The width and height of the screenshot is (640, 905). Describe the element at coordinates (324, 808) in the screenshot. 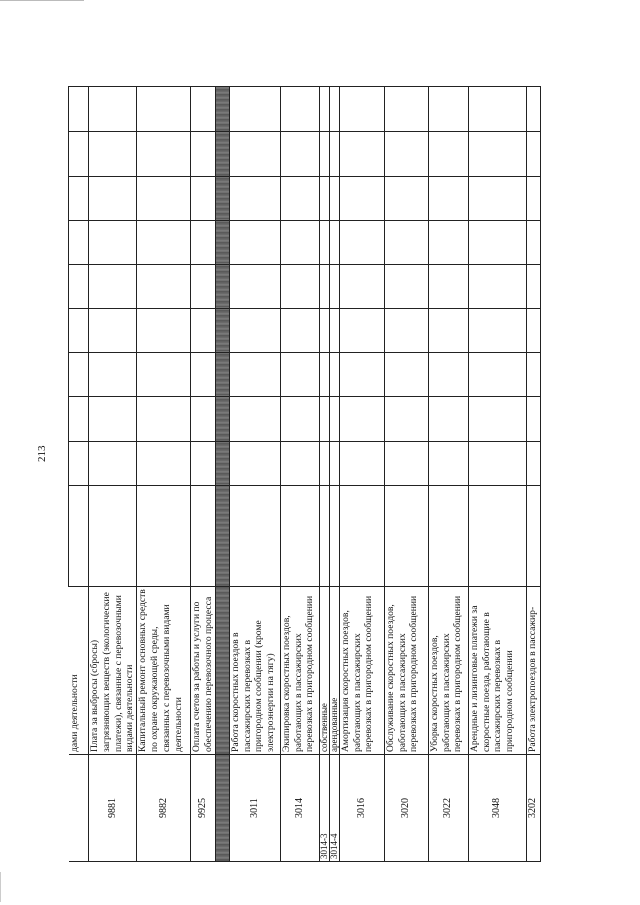

I see `item-code: 3014-3` at that location.